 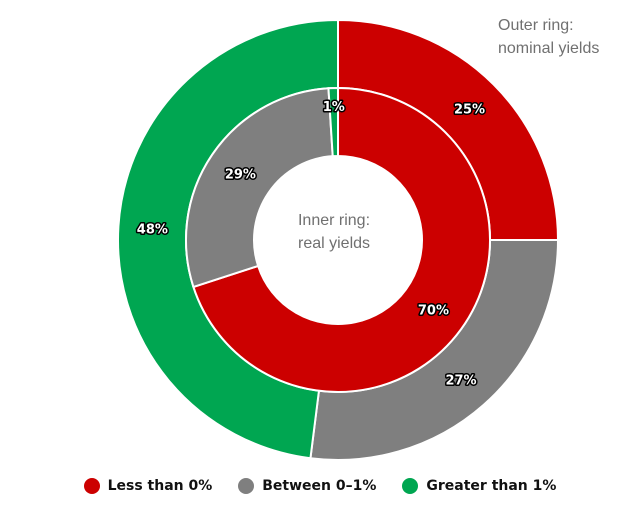 I want to click on legend-item-greater-than-1: Greater than 1%, so click(x=479, y=486).